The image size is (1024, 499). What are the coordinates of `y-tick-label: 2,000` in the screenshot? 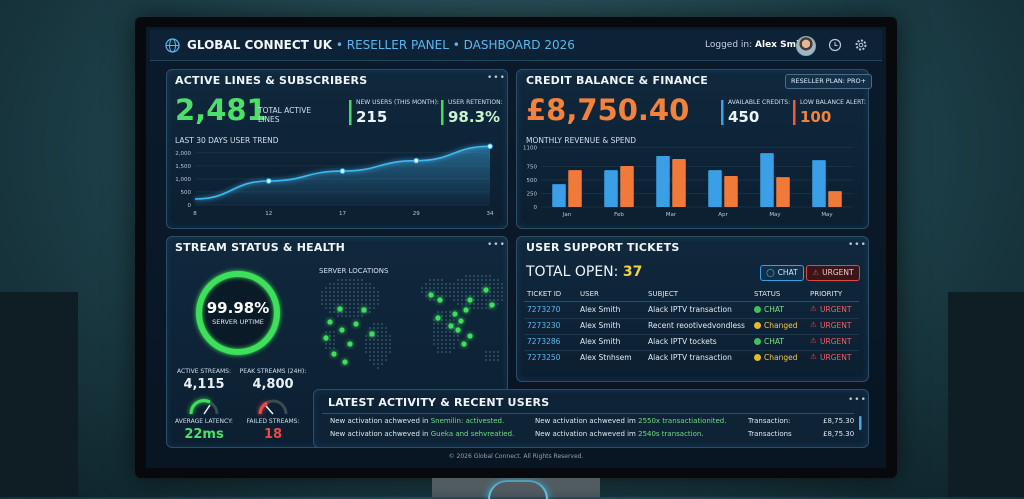 It's located at (183, 154).